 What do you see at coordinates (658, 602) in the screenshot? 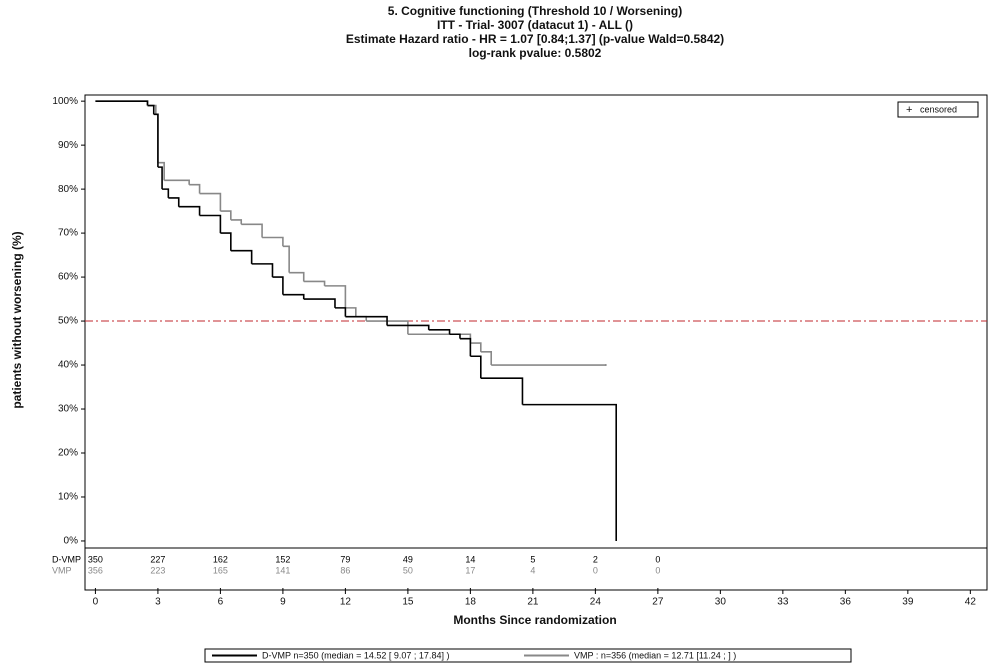
I see `x-tick-label: 27` at bounding box center [658, 602].